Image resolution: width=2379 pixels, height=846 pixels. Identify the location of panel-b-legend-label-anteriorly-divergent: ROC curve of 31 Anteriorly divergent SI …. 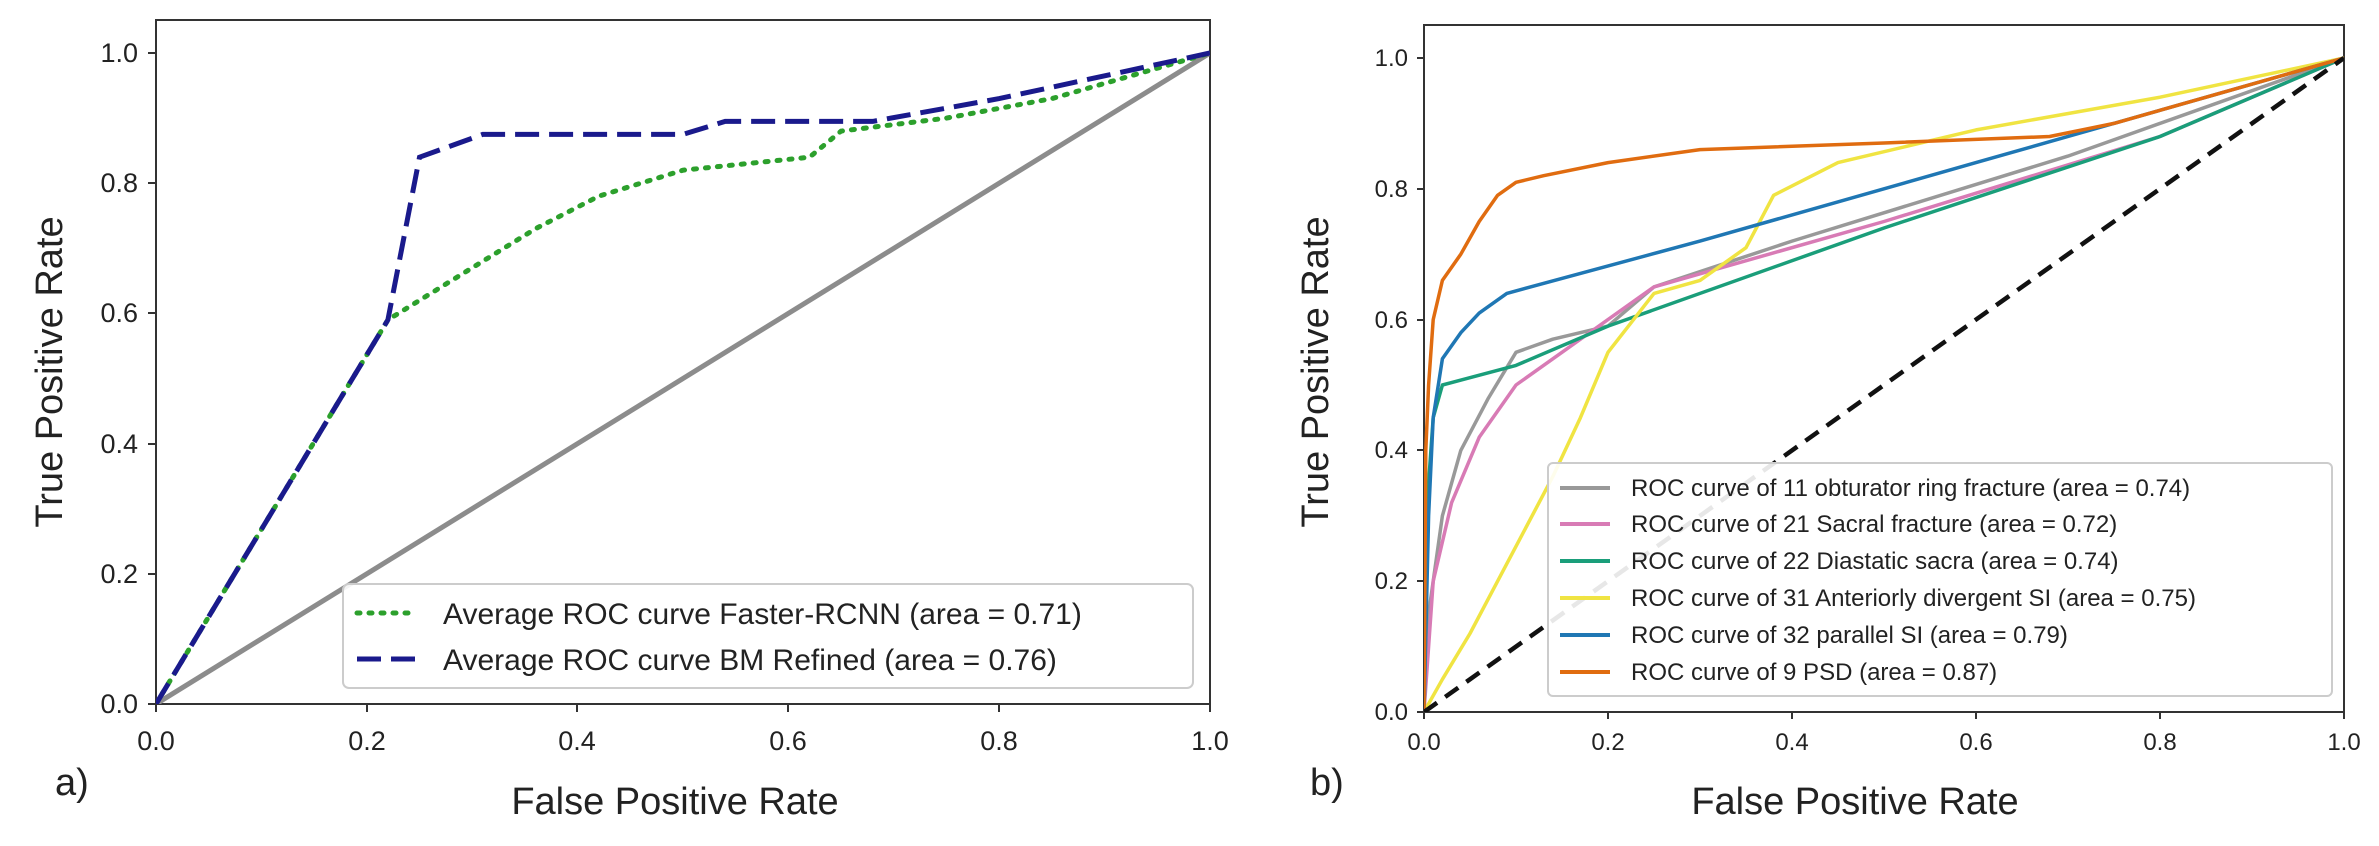
(1913, 598).